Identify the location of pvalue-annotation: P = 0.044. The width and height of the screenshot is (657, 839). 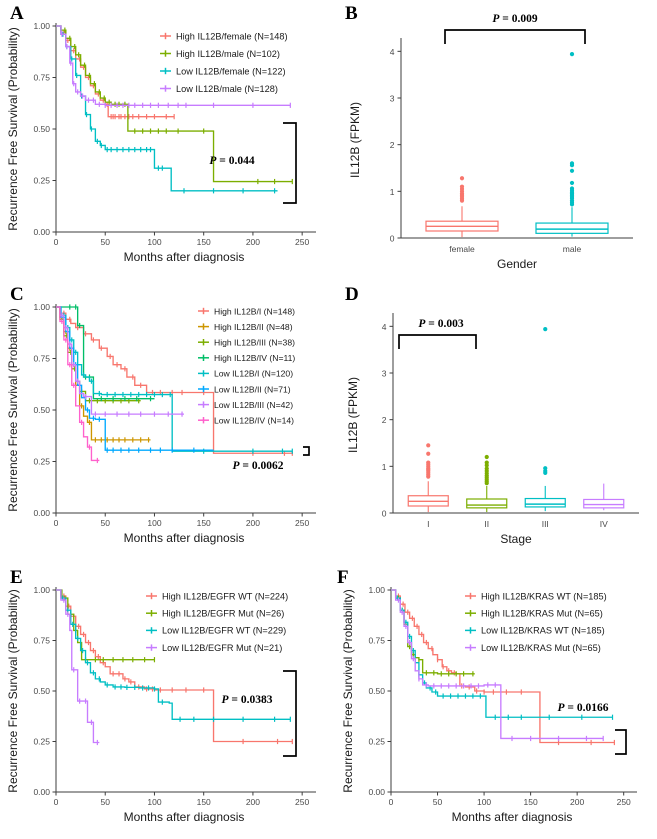
(231, 161).